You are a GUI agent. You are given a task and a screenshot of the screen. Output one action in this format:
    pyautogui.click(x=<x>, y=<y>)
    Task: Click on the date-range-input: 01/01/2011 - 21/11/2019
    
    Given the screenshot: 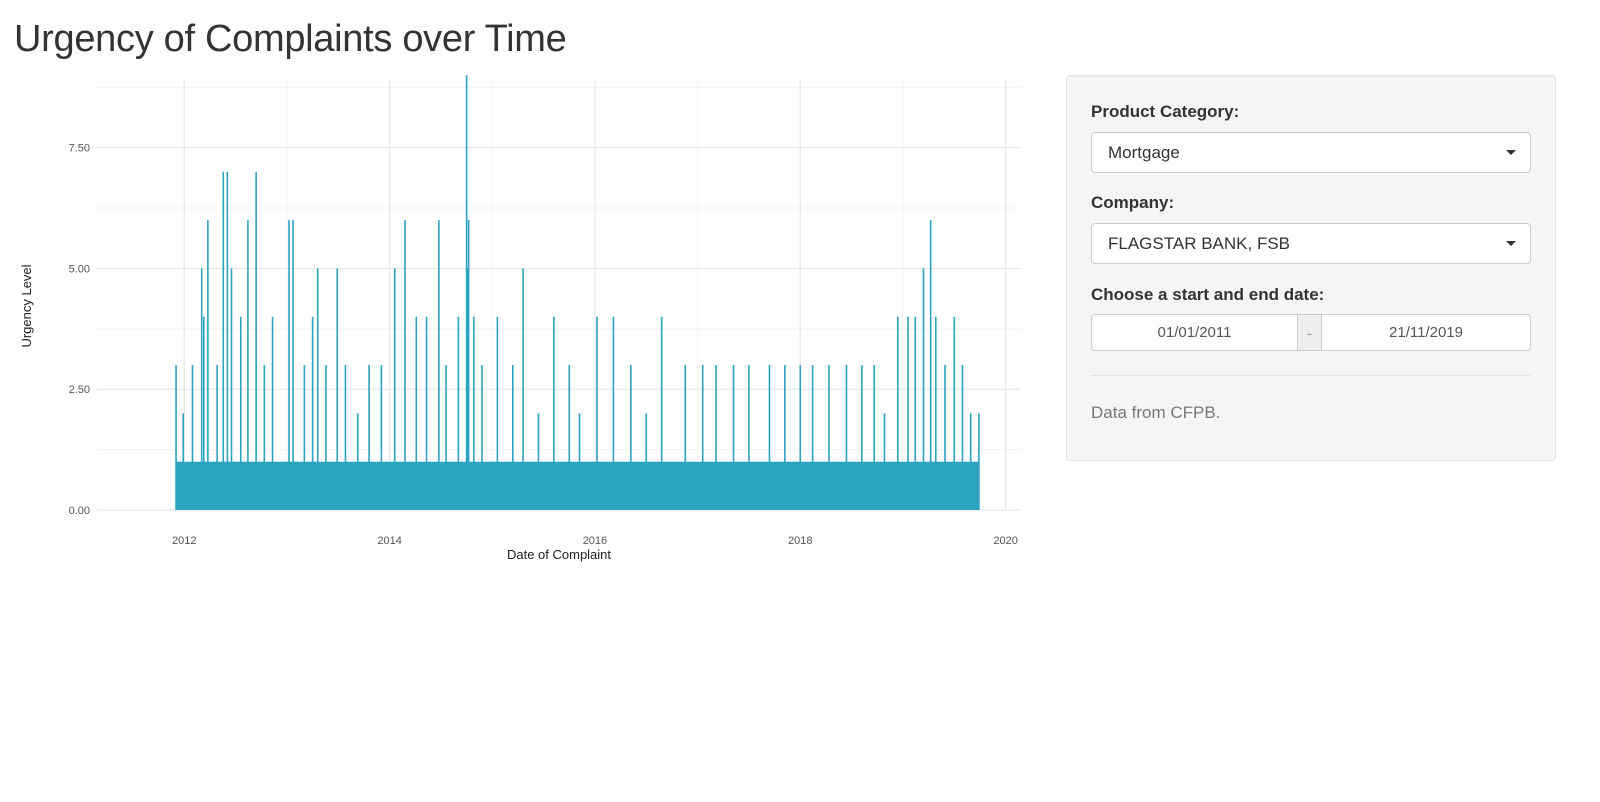 What is the action you would take?
    pyautogui.click(x=1311, y=332)
    